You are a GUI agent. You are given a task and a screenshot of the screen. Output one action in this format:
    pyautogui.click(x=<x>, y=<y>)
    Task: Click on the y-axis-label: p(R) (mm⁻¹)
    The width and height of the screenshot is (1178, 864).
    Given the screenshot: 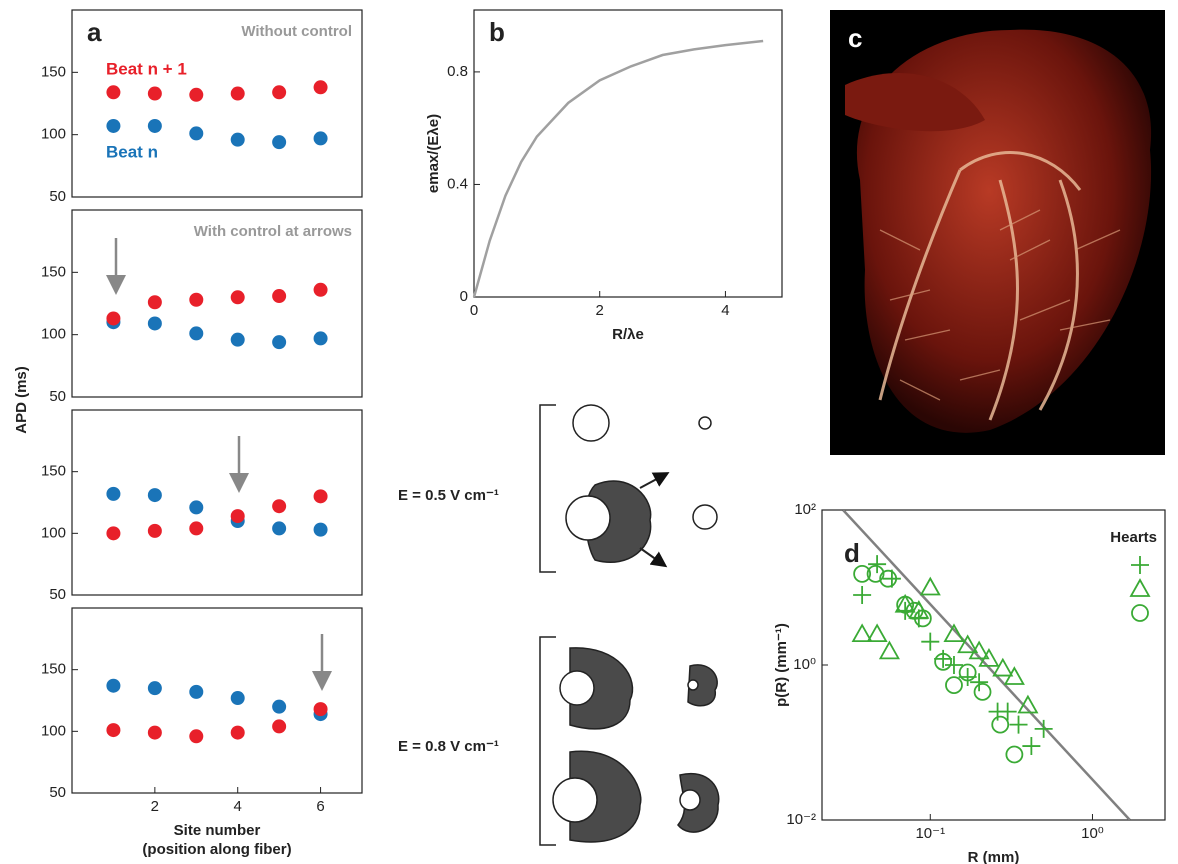 What is the action you would take?
    pyautogui.click(x=781, y=665)
    